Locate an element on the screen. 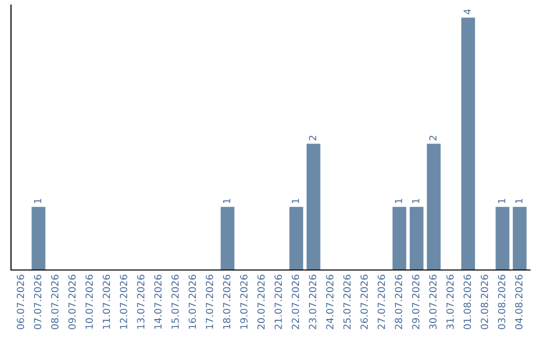 The height and width of the screenshot is (340, 540). x-tick-label: 16.07.2026 is located at coordinates (192, 301).